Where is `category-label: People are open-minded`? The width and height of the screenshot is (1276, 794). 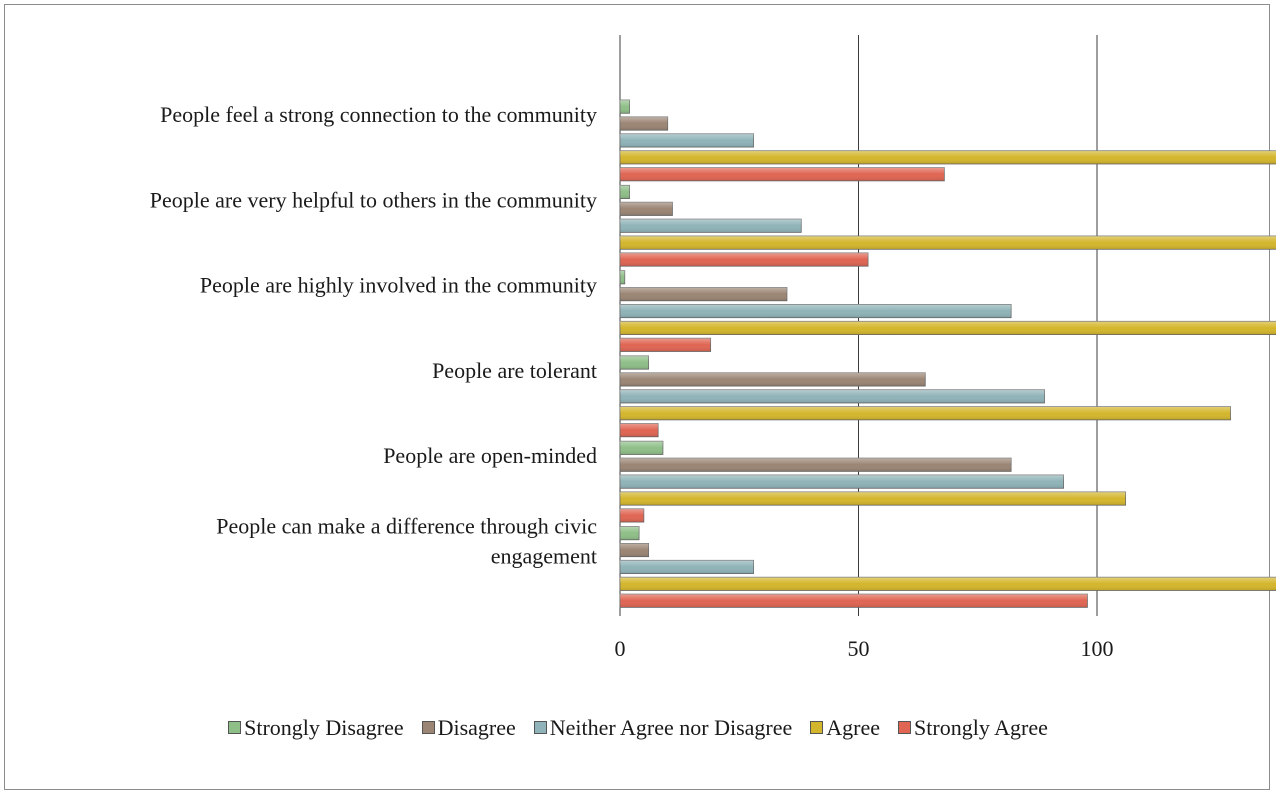 category-label: People are open-minded is located at coordinates (490, 455).